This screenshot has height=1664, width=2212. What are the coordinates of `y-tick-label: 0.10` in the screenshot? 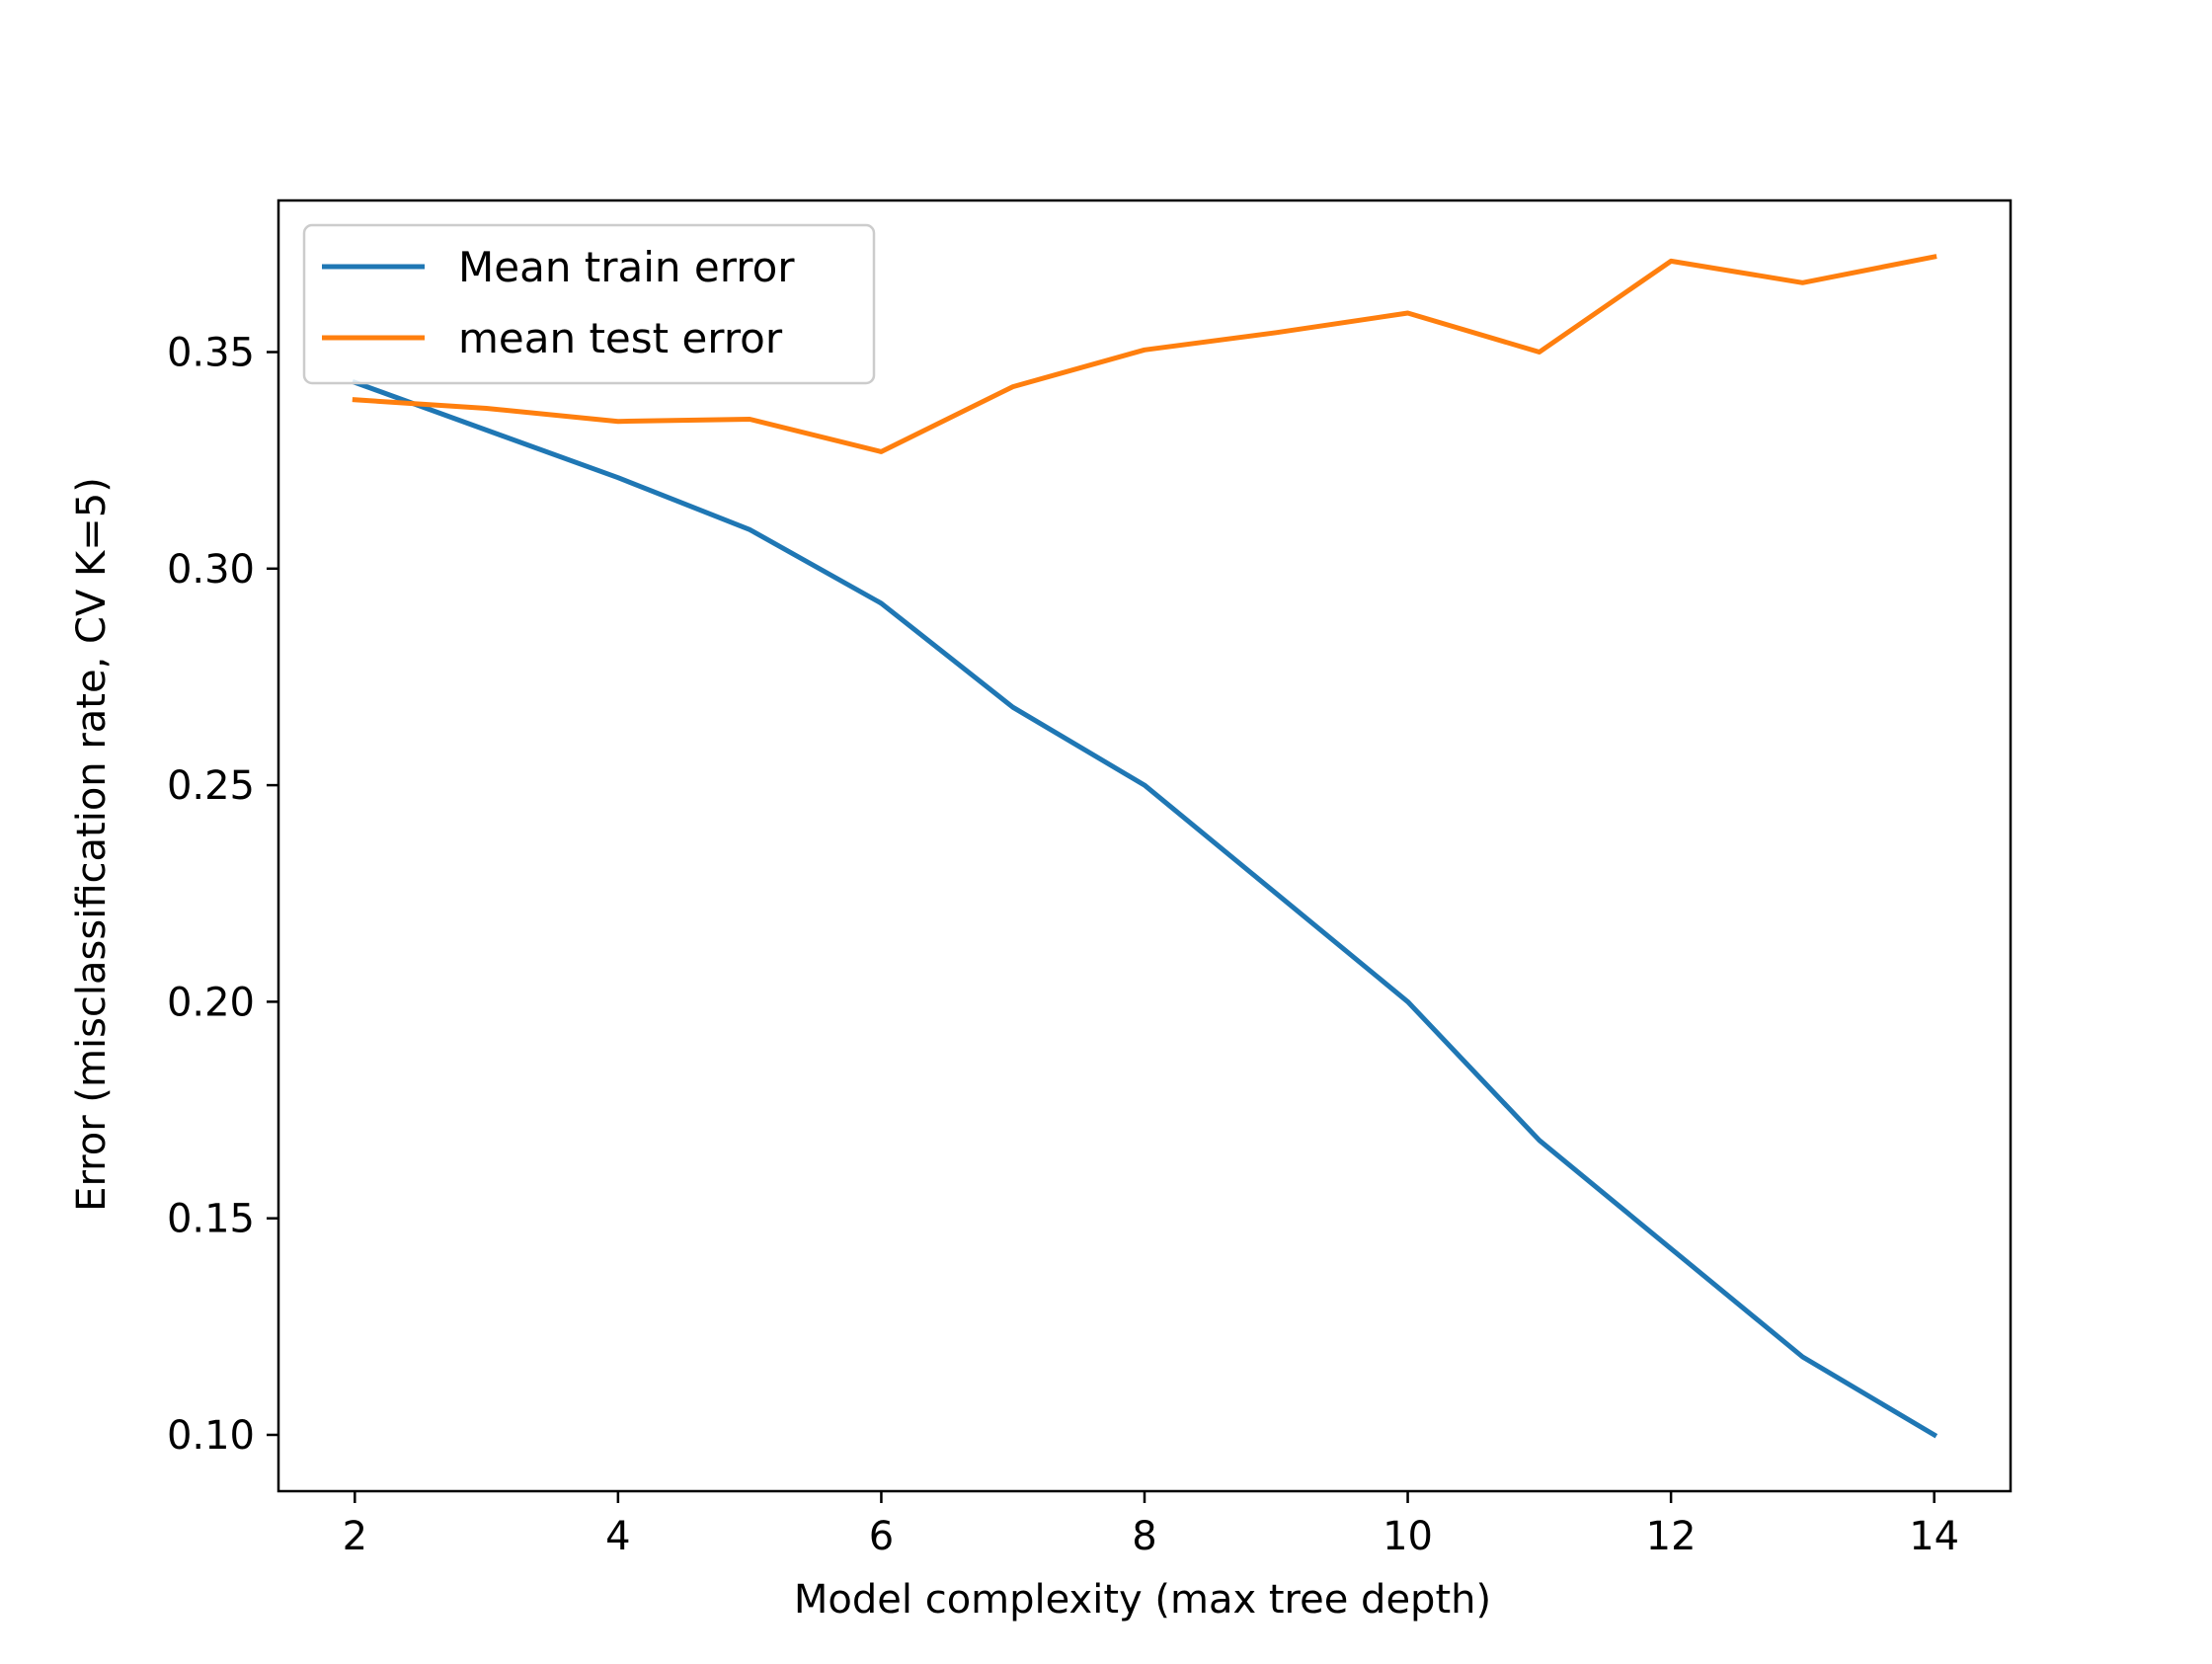 It's located at (211, 1436).